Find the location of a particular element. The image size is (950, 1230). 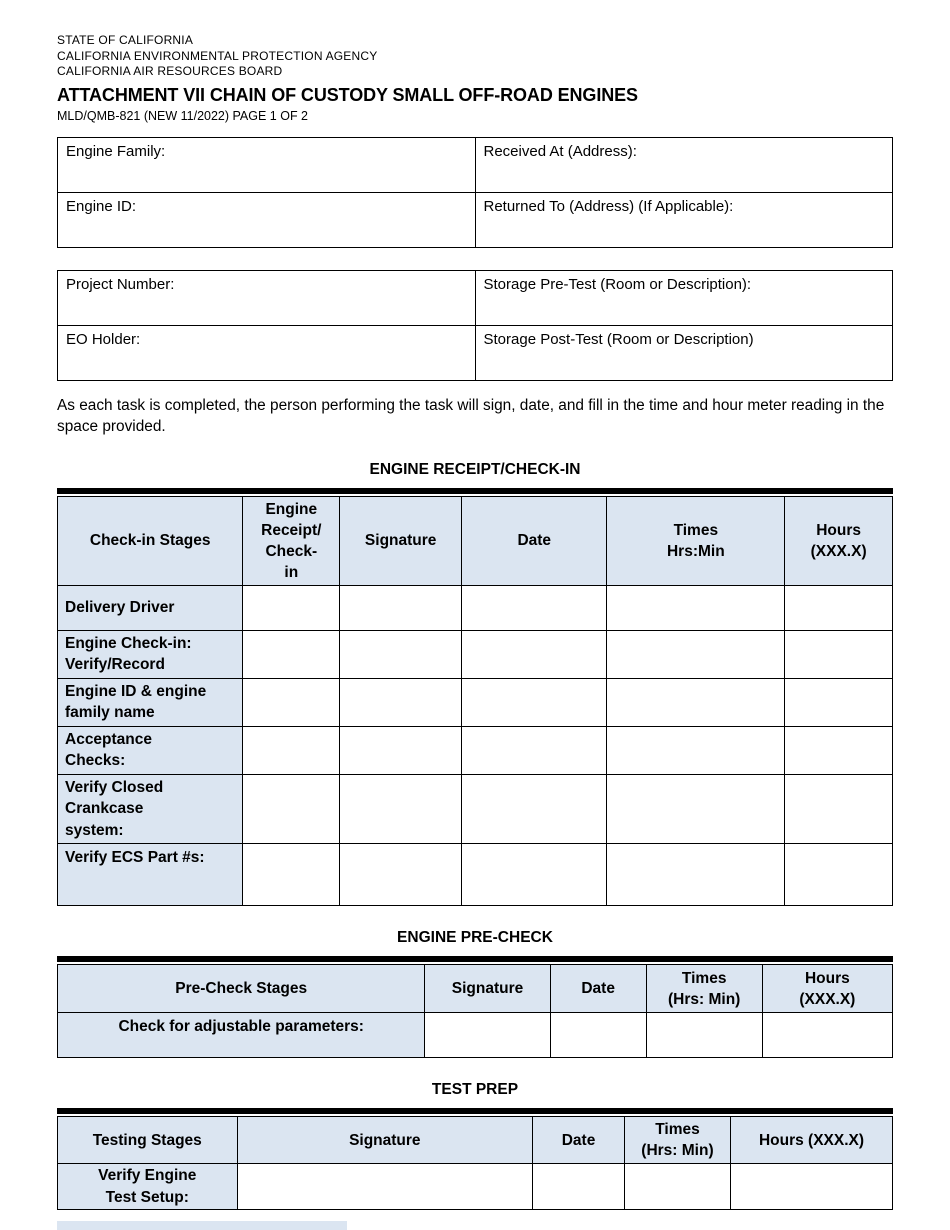

table-row: Verify ECS Part #s: is located at coordinates (474, 874).